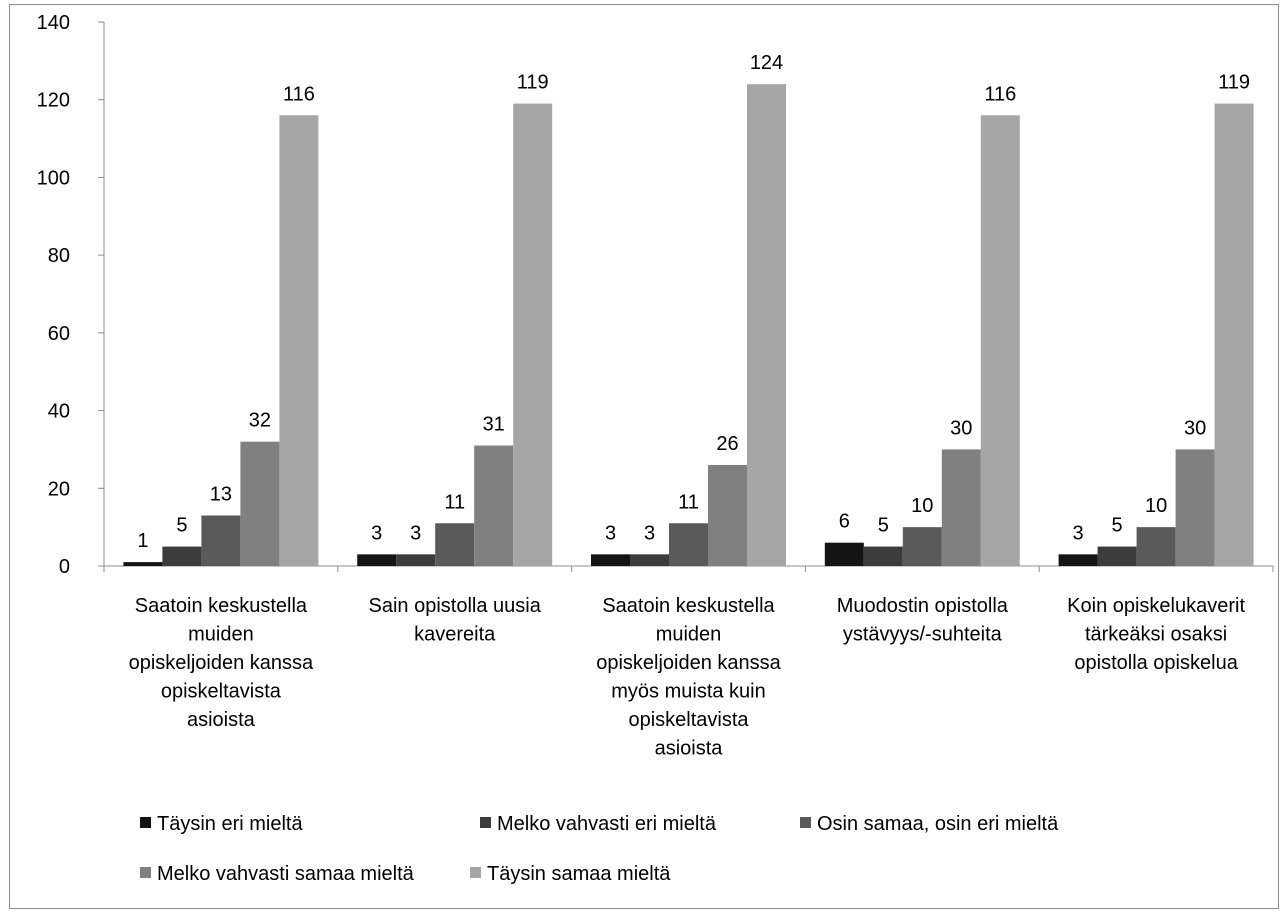 The width and height of the screenshot is (1288, 911). I want to click on legend-item: Melko vahvasti samaa mieltä, so click(277, 874).